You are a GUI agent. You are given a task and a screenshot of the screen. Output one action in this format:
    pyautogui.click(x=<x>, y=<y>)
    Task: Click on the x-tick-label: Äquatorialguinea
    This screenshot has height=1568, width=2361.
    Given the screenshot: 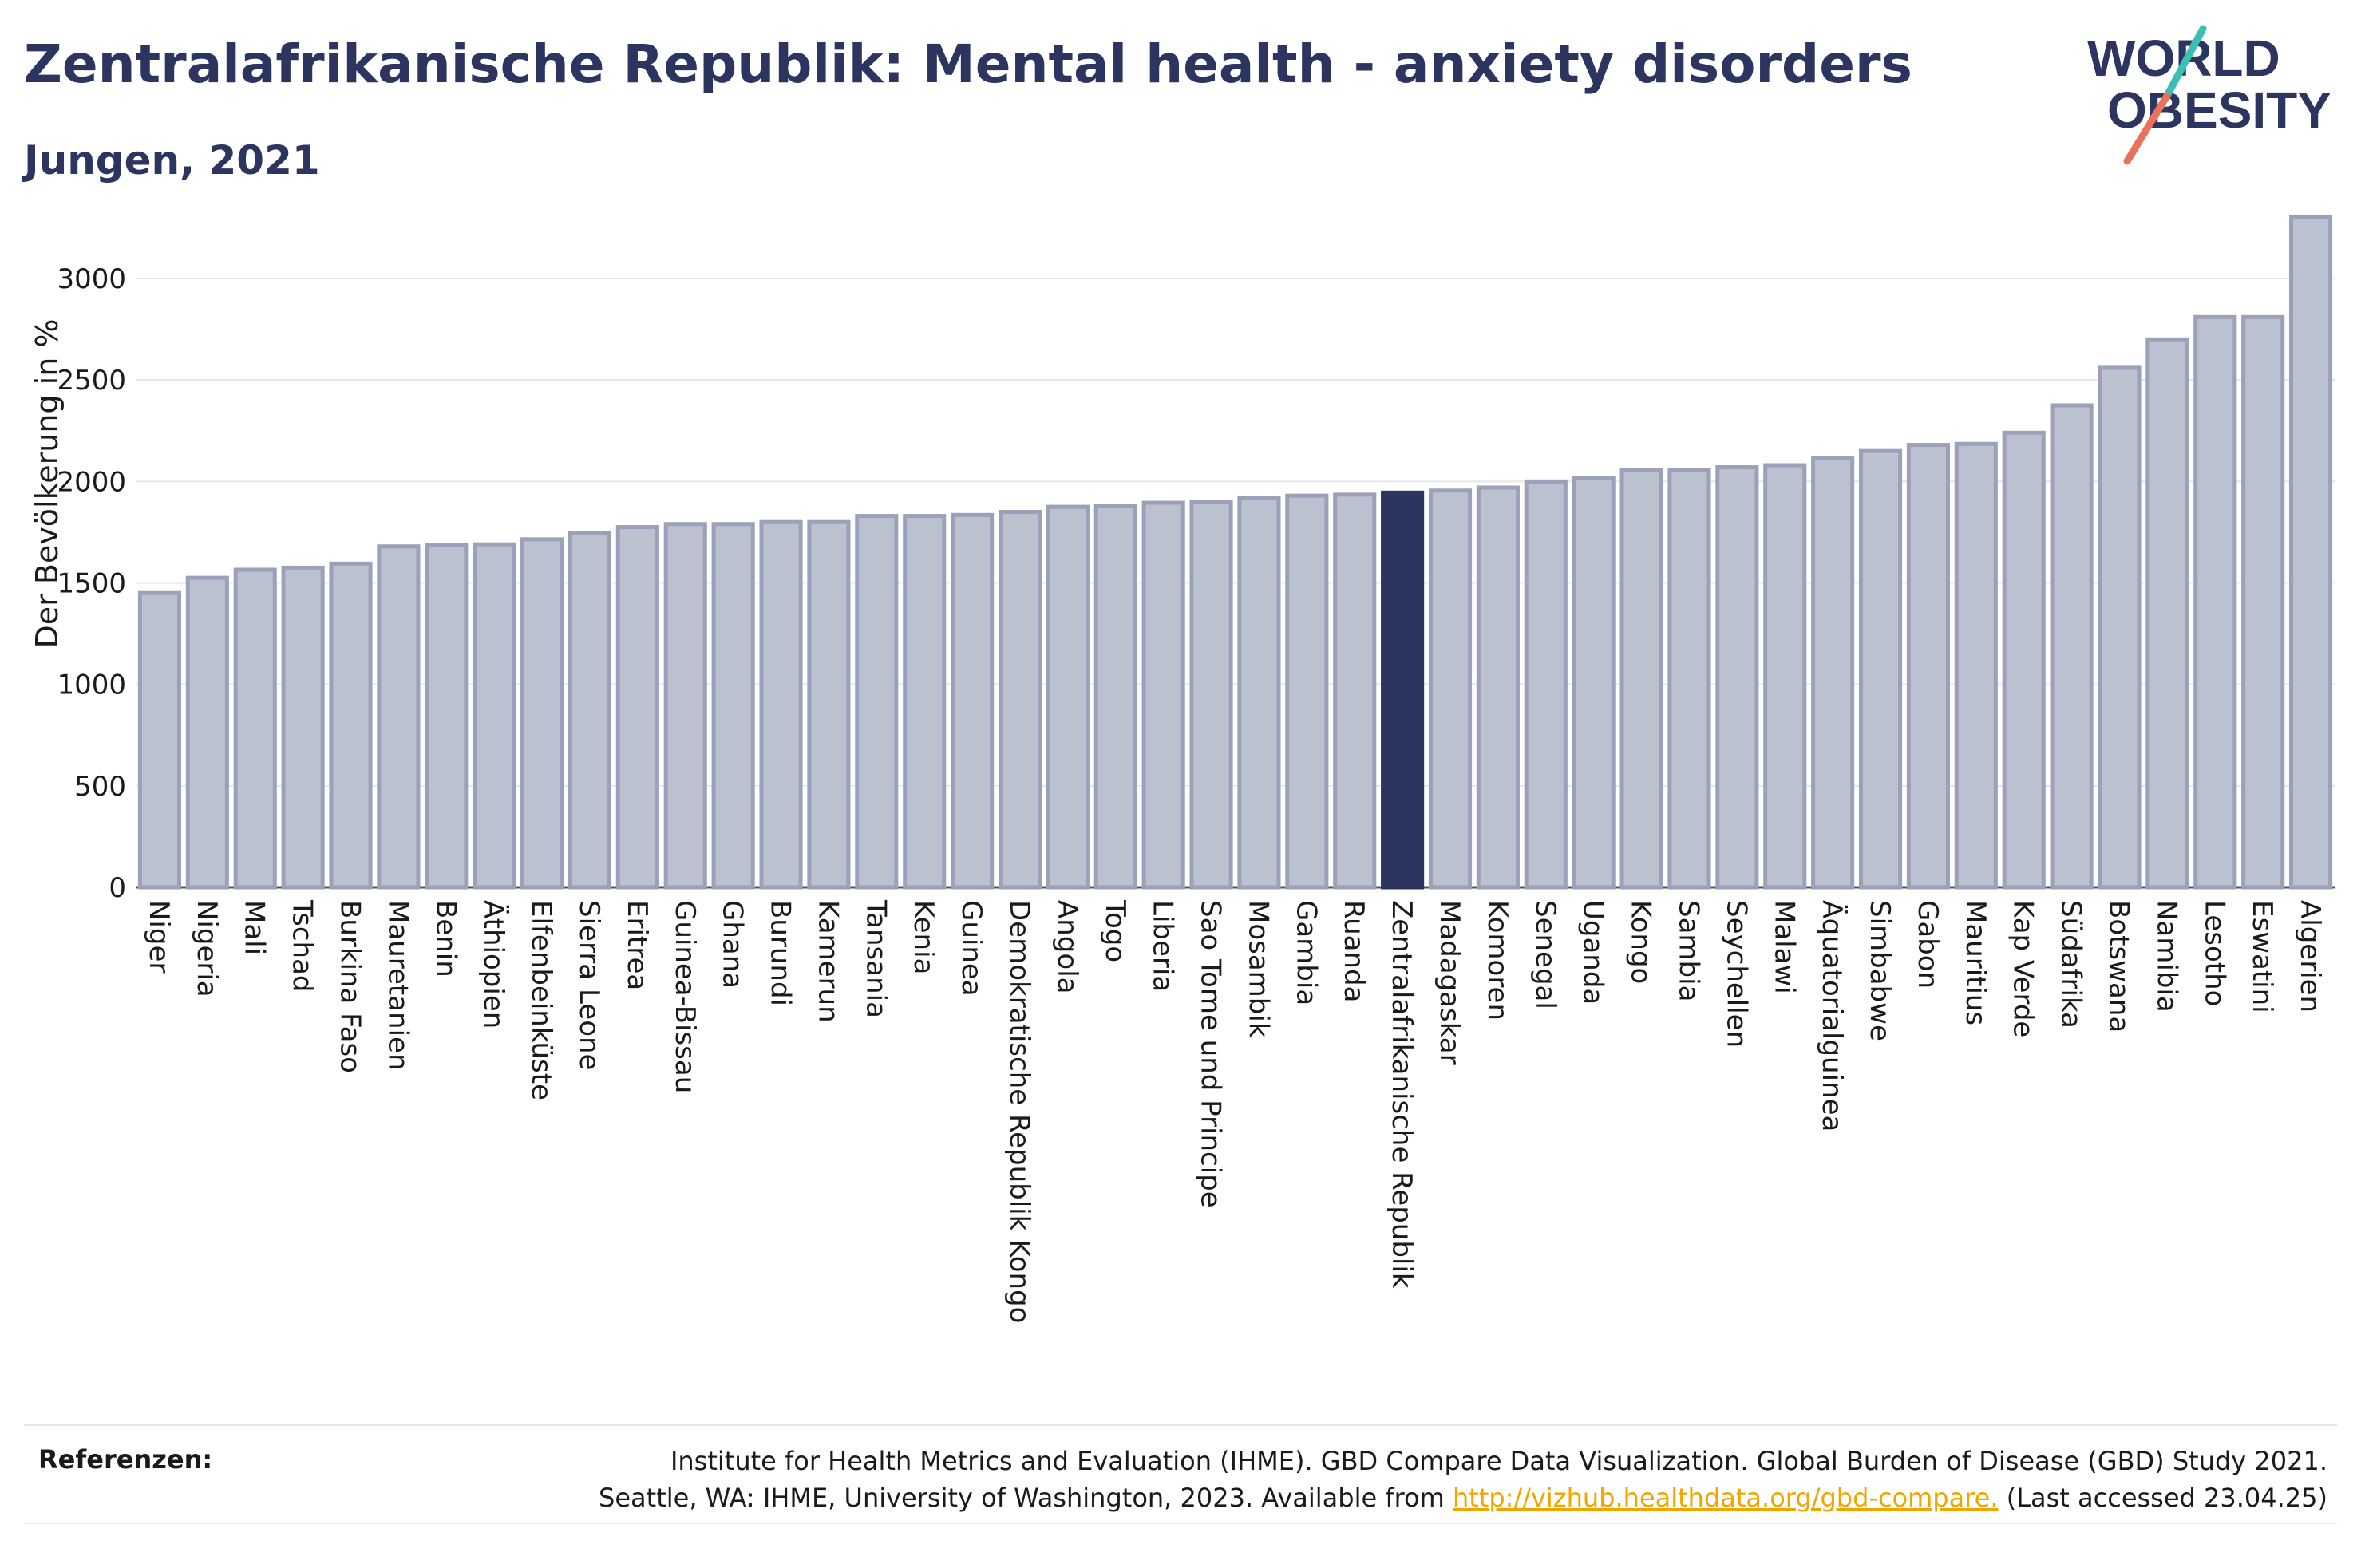 What is the action you would take?
    pyautogui.click(x=1832, y=1016)
    